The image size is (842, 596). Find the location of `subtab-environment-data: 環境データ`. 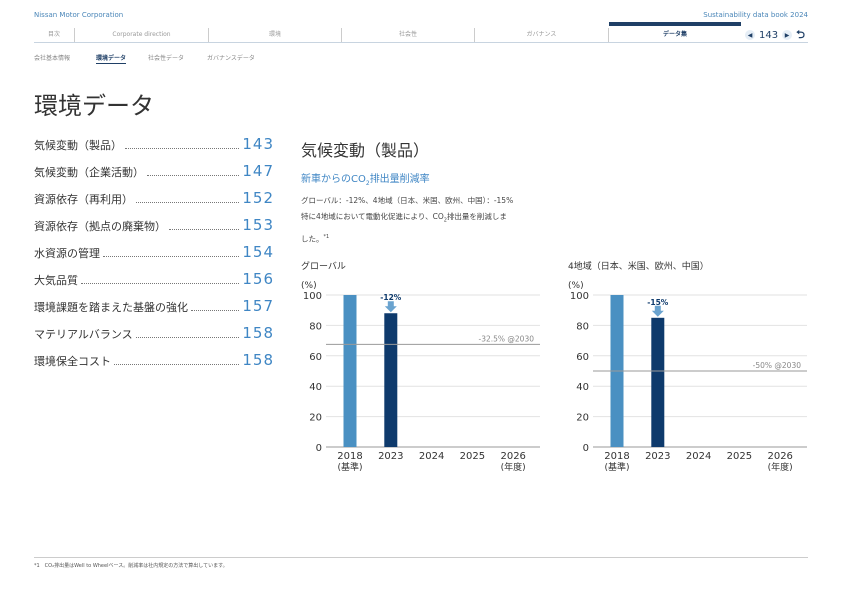

subtab-environment-data: 環境データ is located at coordinates (111, 59).